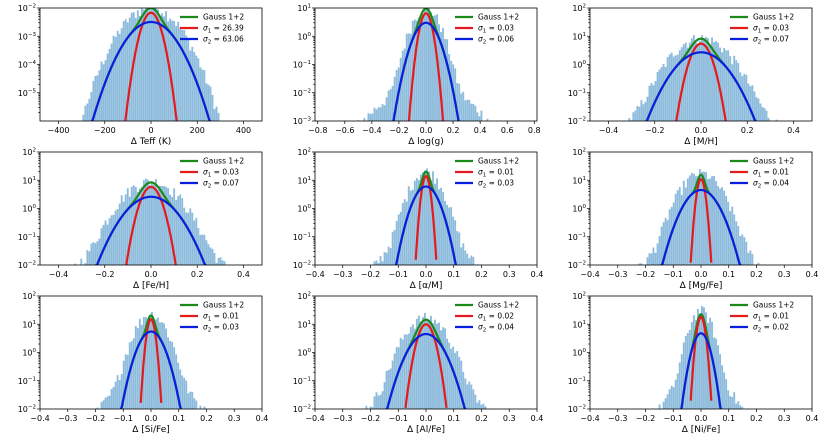 The width and height of the screenshot is (830, 436). I want to click on x-tick-label: −200, so click(105, 130).